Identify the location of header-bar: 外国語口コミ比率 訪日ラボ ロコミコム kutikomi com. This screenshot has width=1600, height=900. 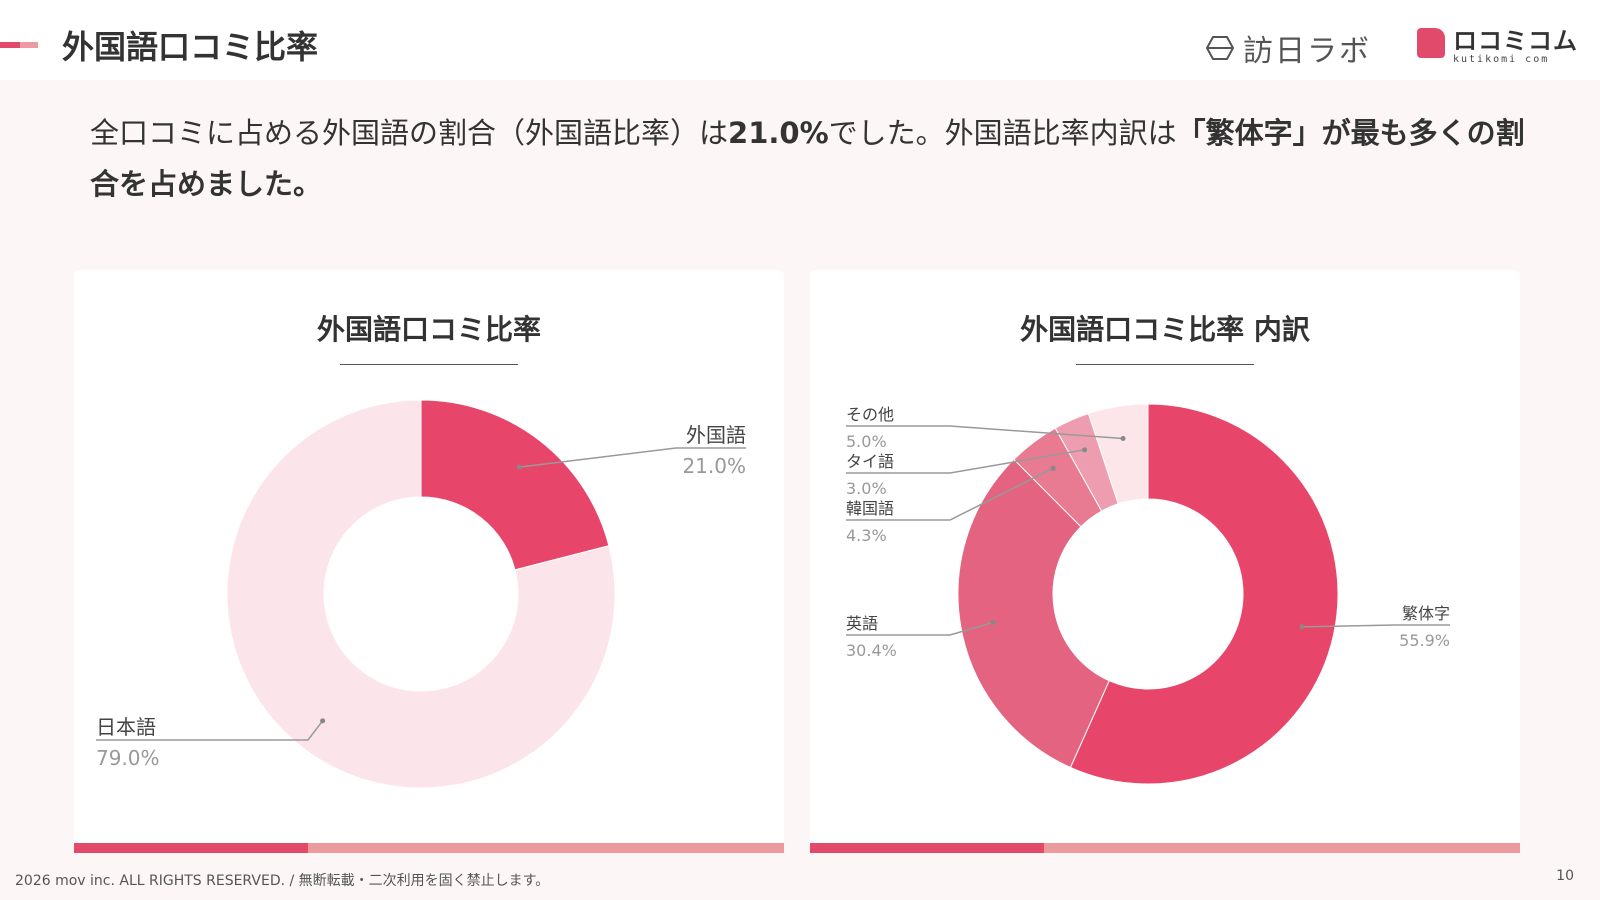
(800, 40).